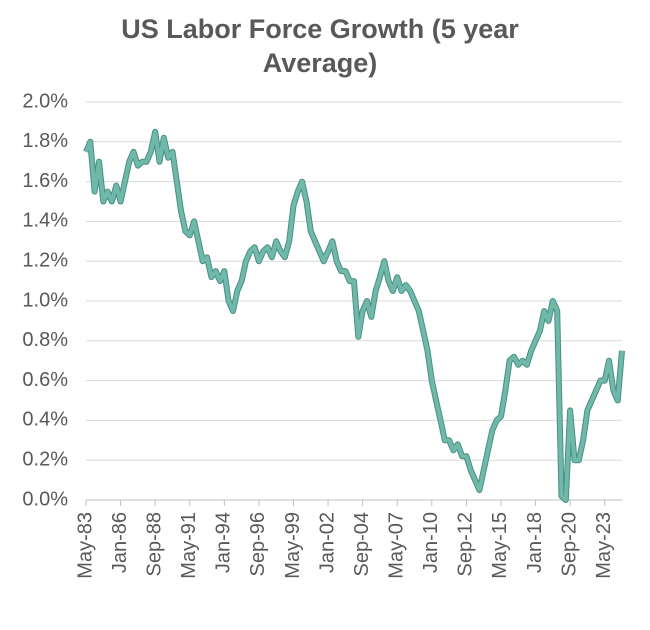 The height and width of the screenshot is (630, 650). What do you see at coordinates (327, 542) in the screenshot?
I see `x-tick-label: Jan-02` at bounding box center [327, 542].